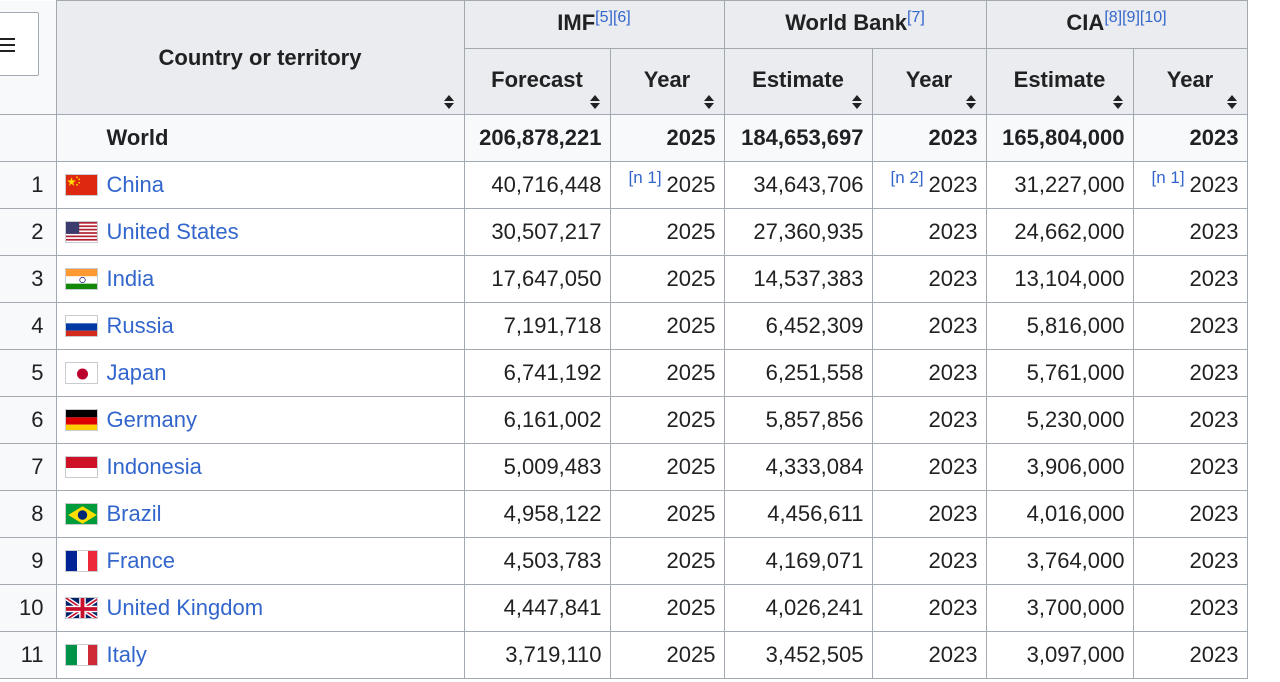 The image size is (1280, 682). Describe the element at coordinates (537, 467) in the screenshot. I see `imf-forecast-cell: 5,009,483` at that location.